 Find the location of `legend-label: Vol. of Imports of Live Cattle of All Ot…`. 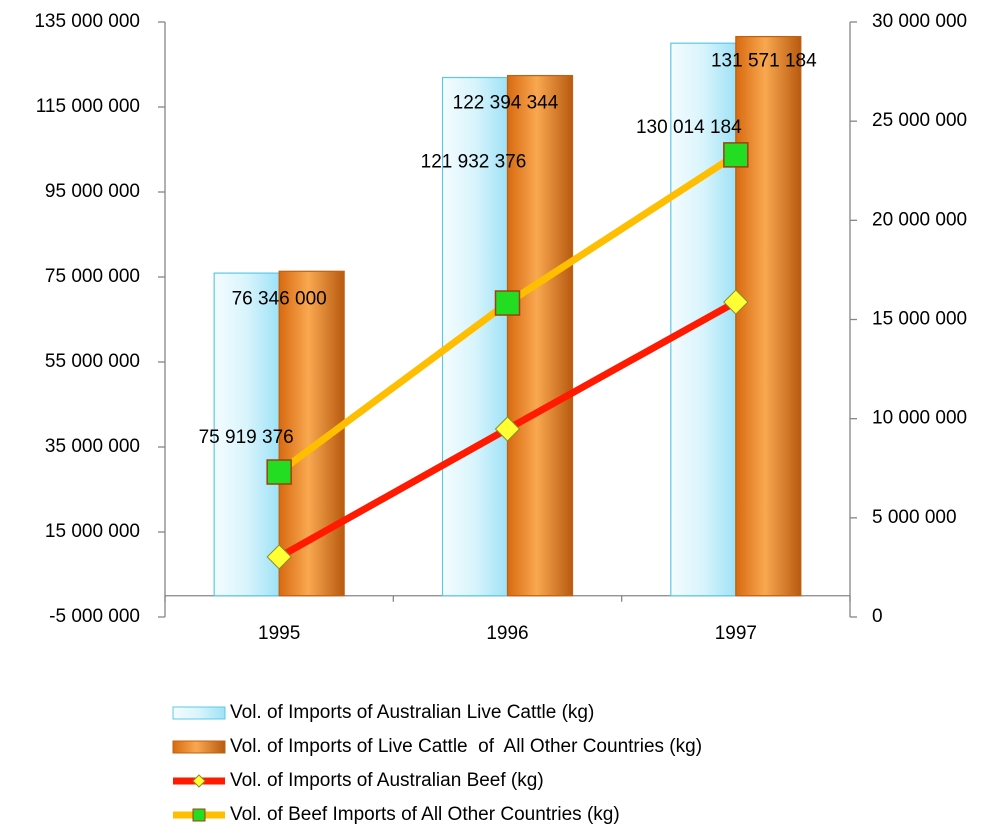

legend-label: Vol. of Imports of Live Cattle of All Ot… is located at coordinates (466, 746).